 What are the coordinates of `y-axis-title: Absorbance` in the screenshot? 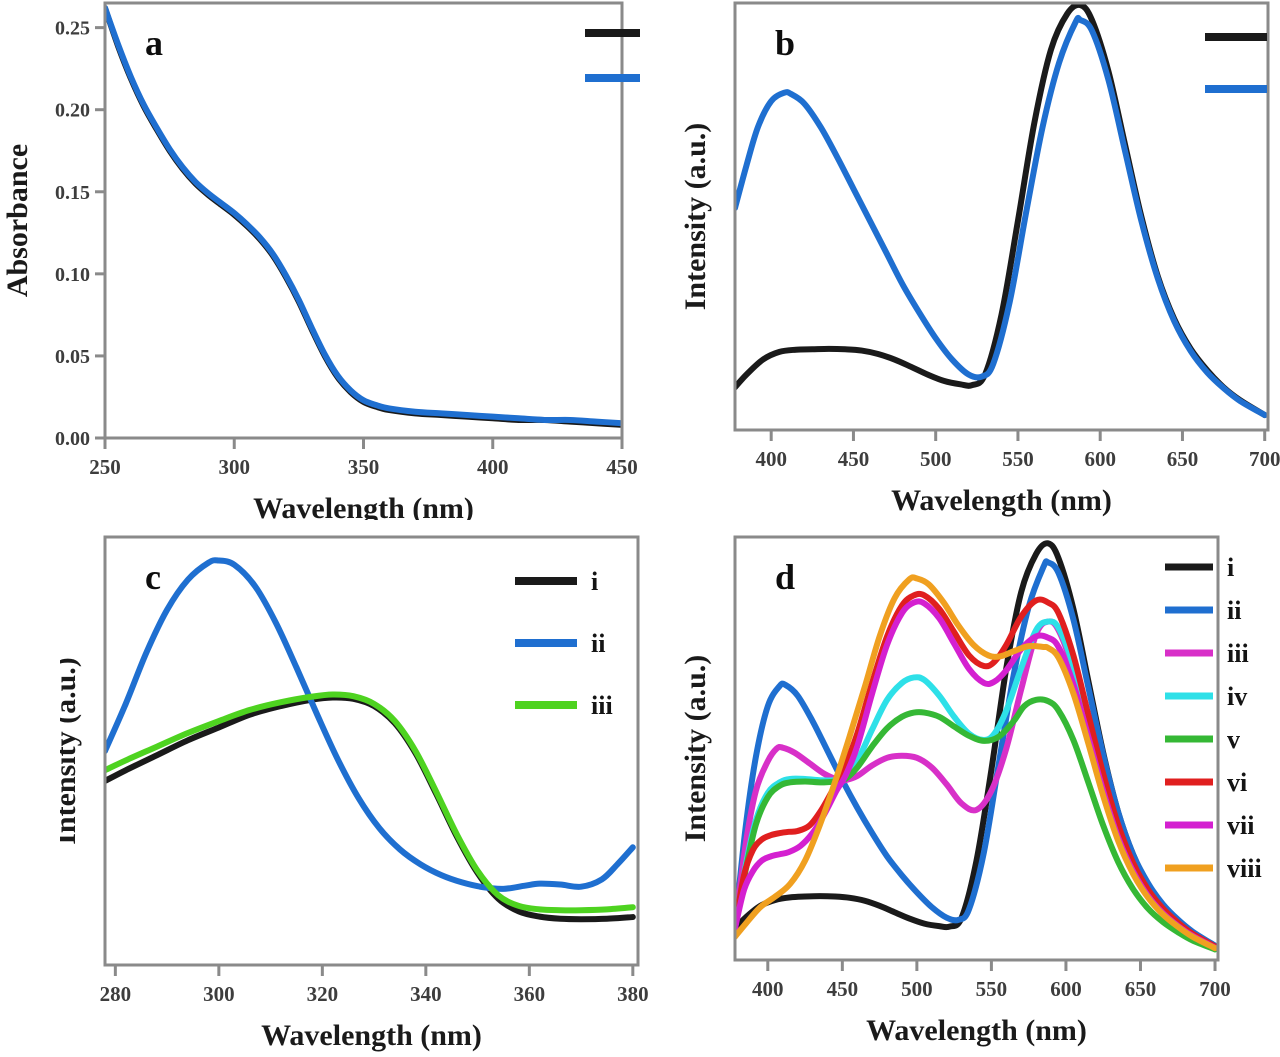 It's located at (17, 220).